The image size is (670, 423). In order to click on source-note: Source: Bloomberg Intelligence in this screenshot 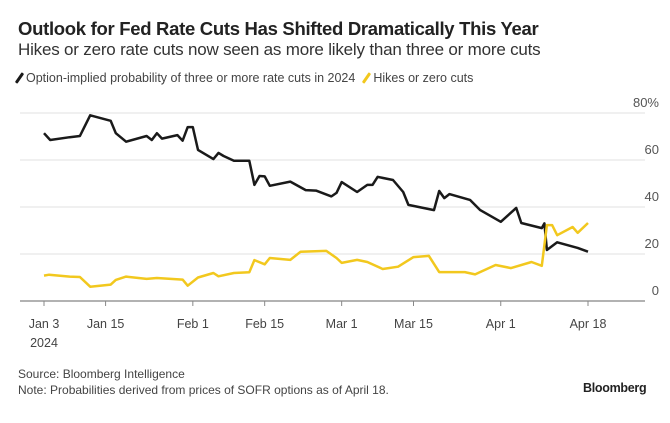, I will do `click(101, 374)`.